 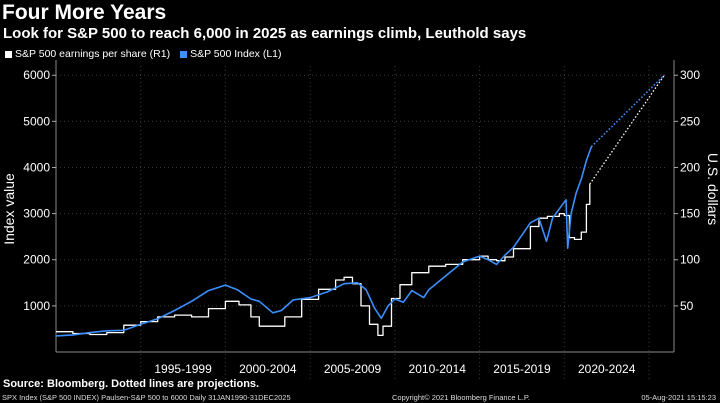 I want to click on legend-item-index: S&P 500 Index (L1), so click(x=231, y=54).